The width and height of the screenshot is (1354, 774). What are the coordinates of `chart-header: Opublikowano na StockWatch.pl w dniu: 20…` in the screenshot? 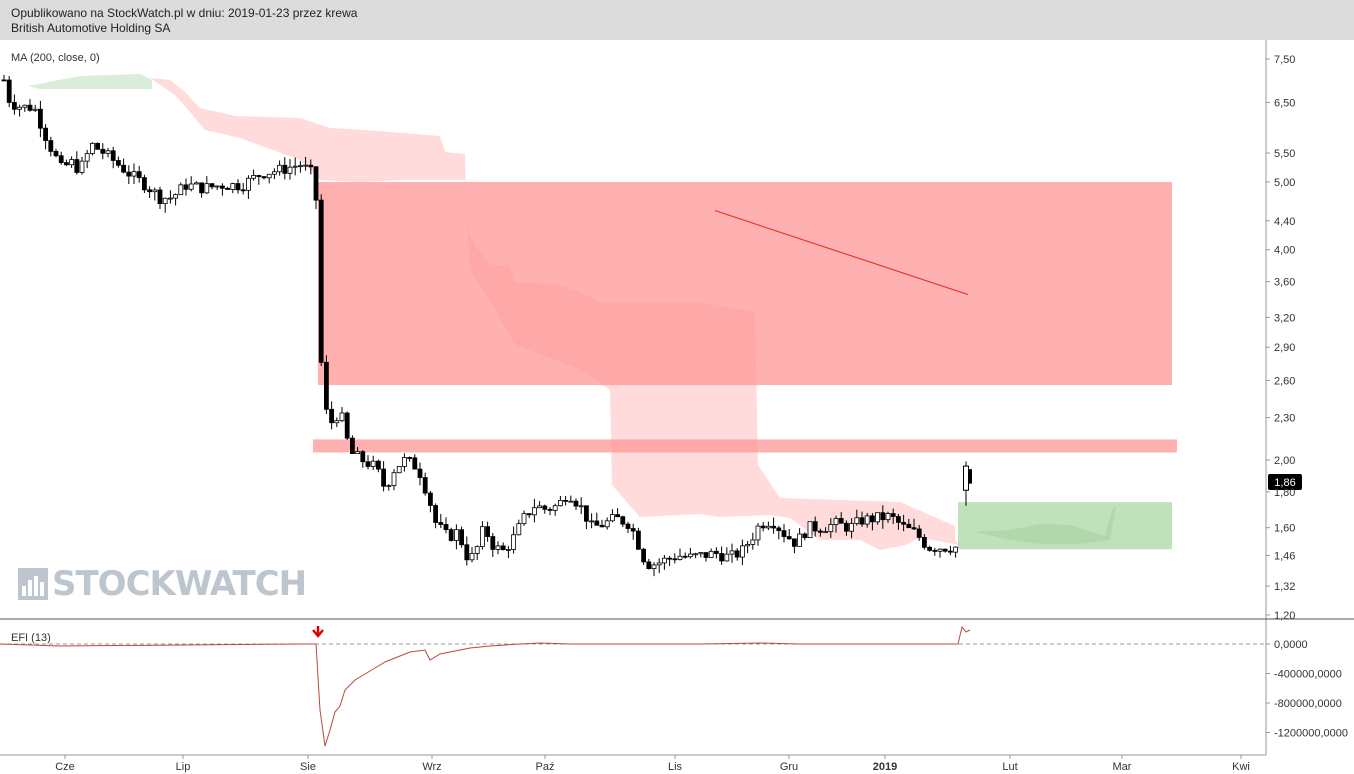 It's located at (677, 20).